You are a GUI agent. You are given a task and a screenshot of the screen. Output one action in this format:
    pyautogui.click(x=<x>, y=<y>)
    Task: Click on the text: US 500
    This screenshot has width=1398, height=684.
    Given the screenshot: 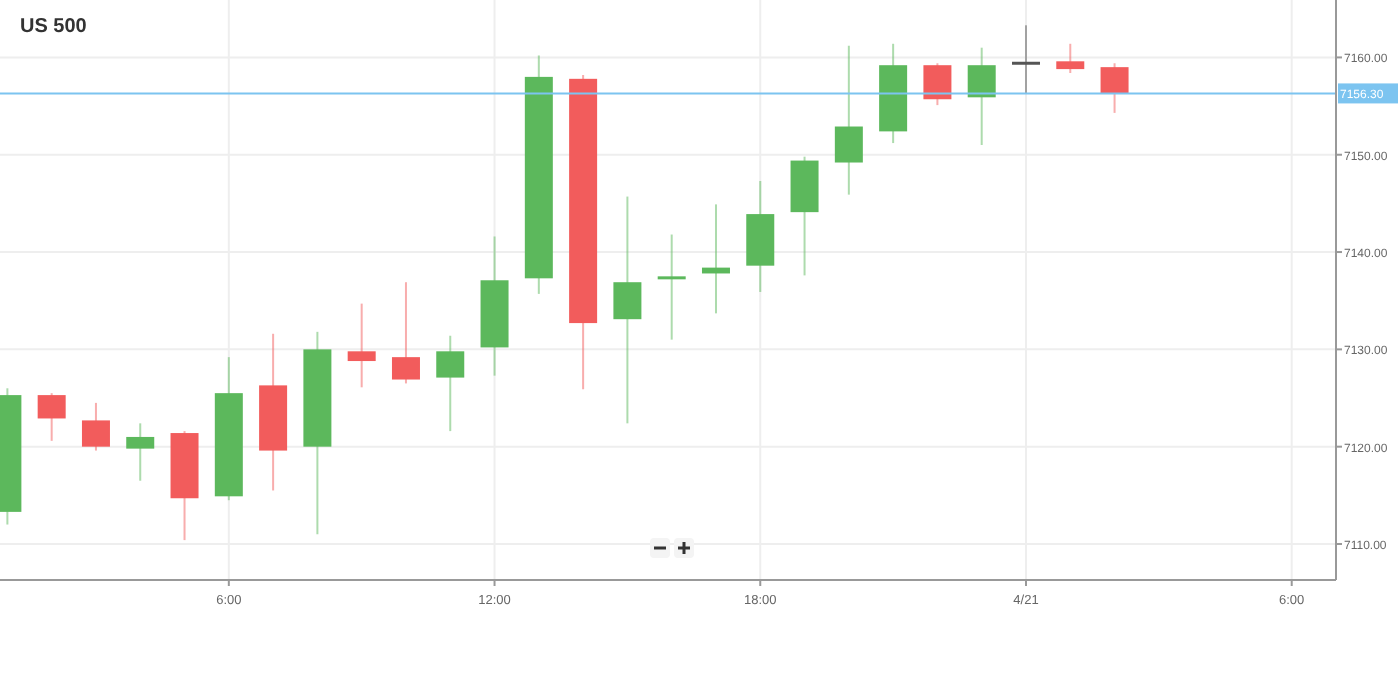 What is the action you would take?
    pyautogui.click(x=54, y=27)
    